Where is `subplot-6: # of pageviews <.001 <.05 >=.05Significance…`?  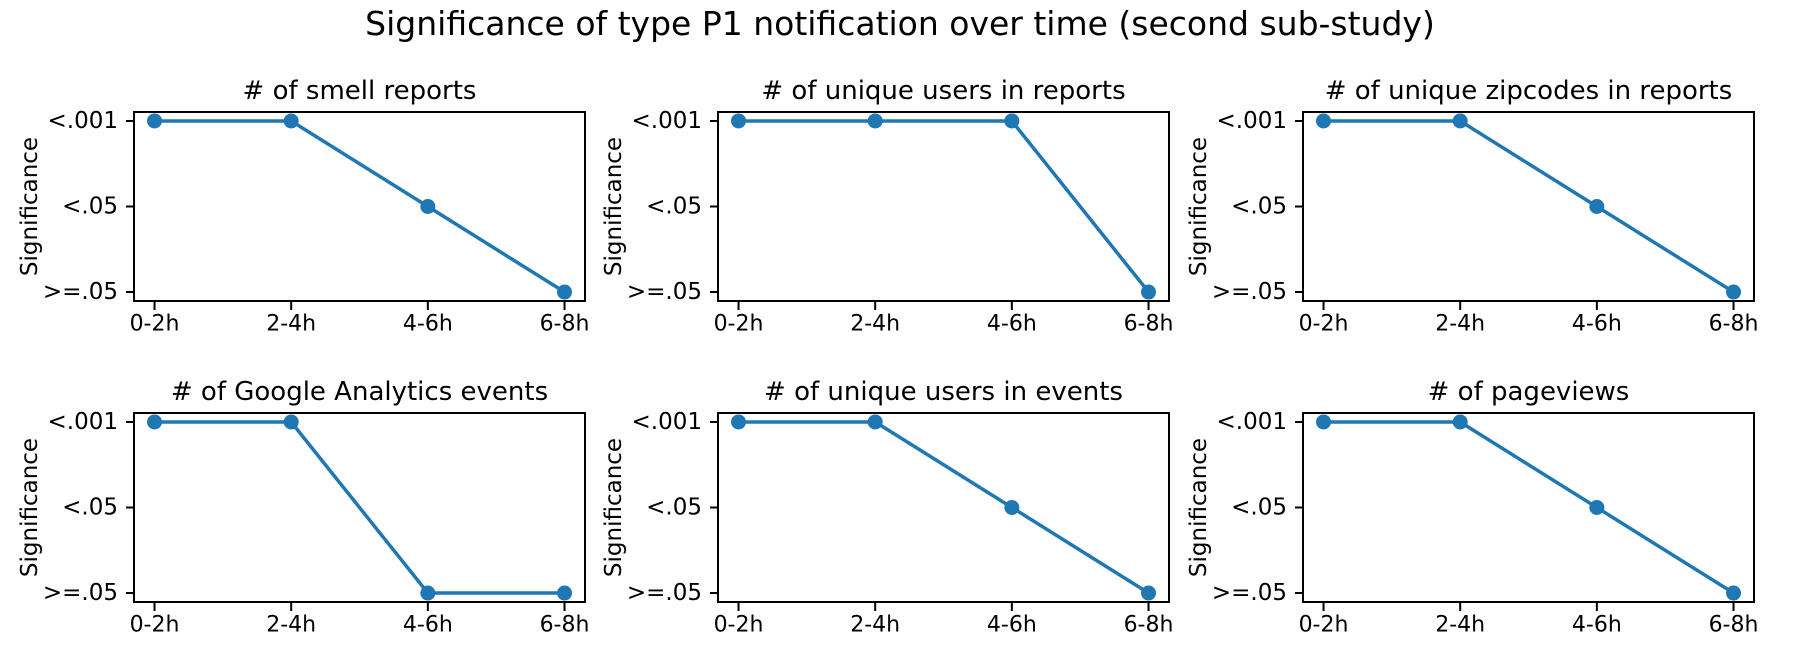
subplot-6: # of pageviews <.001 <.05 >=.05Significance… is located at coordinates (1472, 507).